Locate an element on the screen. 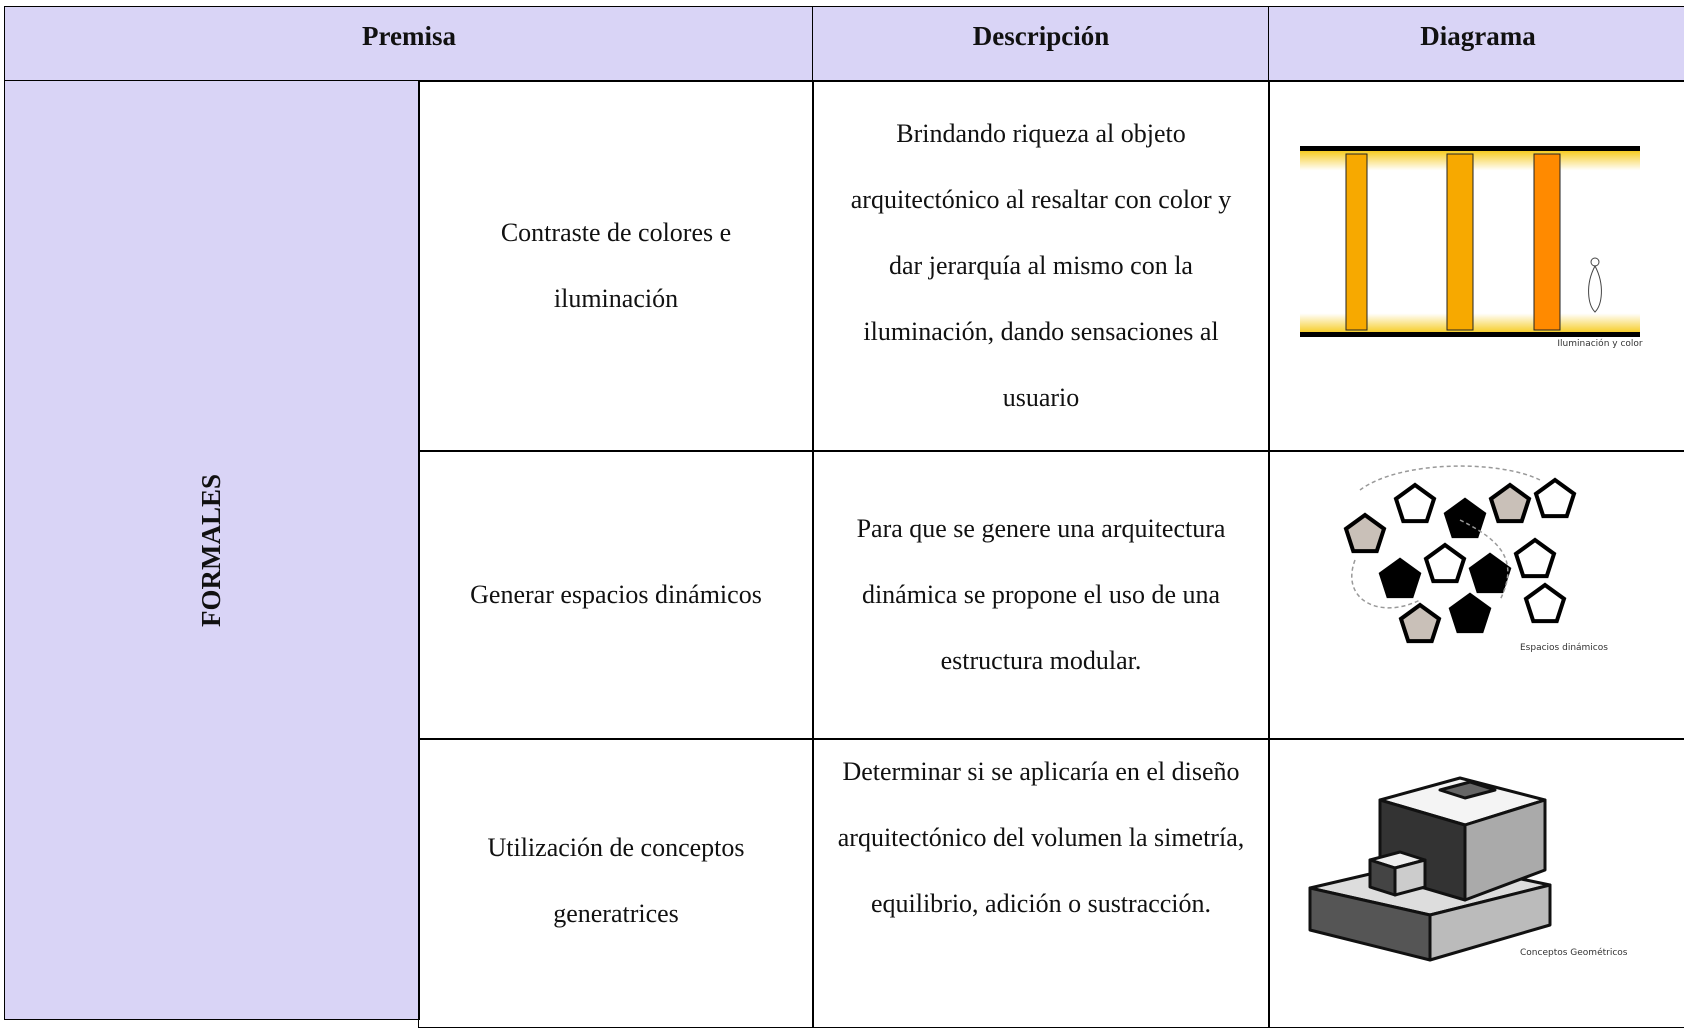  premise: Generar espacios dinámicos is located at coordinates (616, 595).